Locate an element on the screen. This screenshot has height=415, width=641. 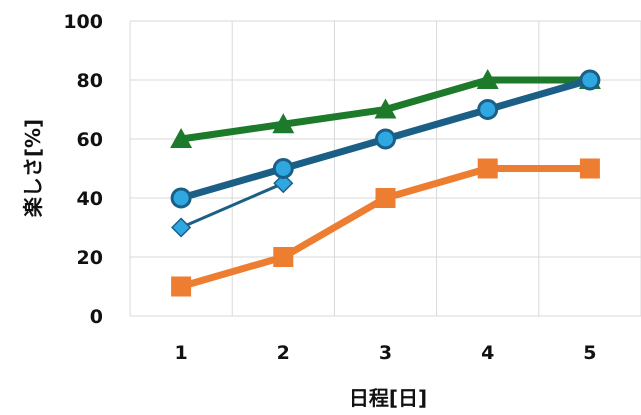
x-axis-title: 日程[日] is located at coordinates (388, 398).